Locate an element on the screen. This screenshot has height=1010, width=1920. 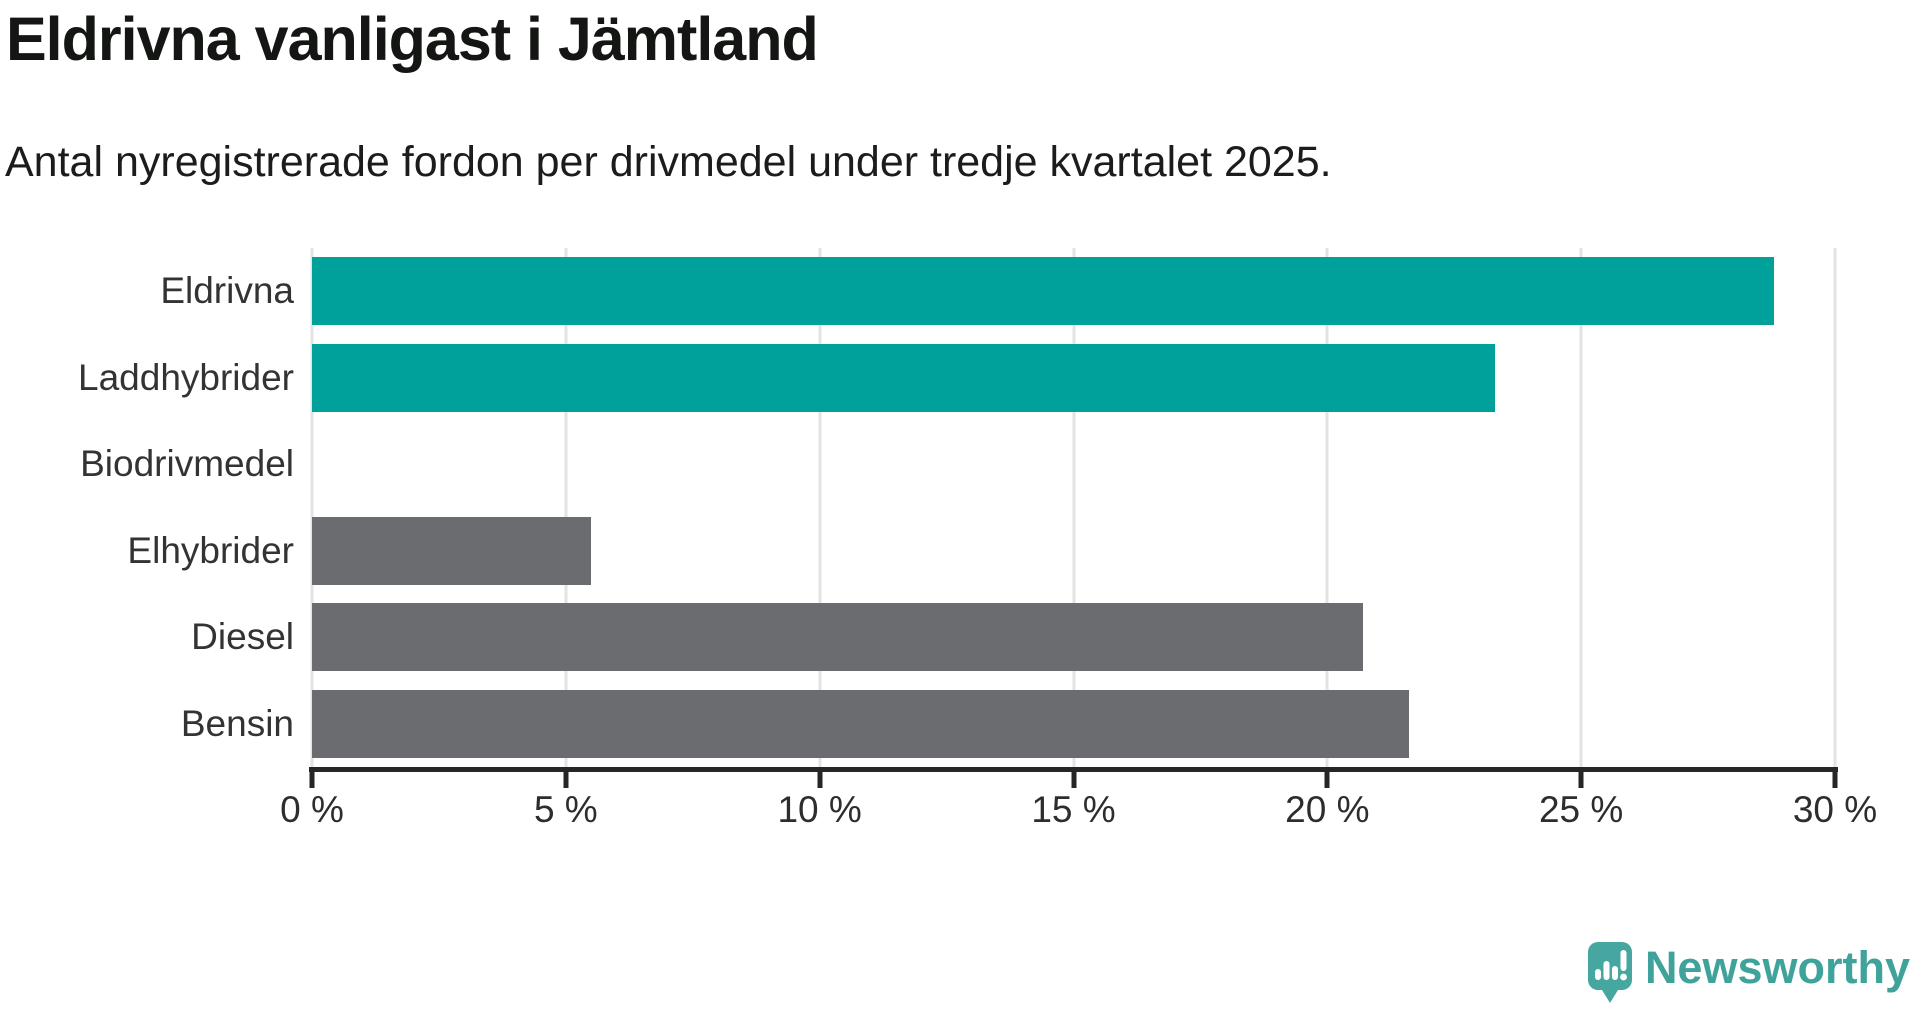
bar-row: Biodrivmedel is located at coordinates (957, 464).